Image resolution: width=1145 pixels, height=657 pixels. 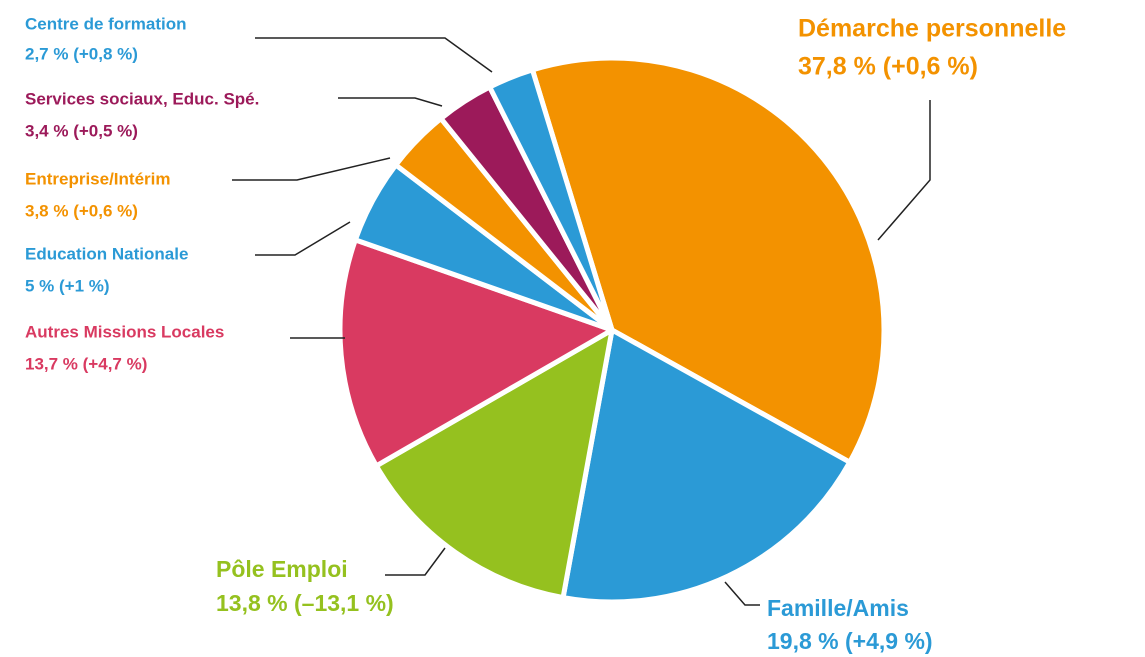 I want to click on value-label: 3,4 % (+0,5 %), so click(x=81, y=130).